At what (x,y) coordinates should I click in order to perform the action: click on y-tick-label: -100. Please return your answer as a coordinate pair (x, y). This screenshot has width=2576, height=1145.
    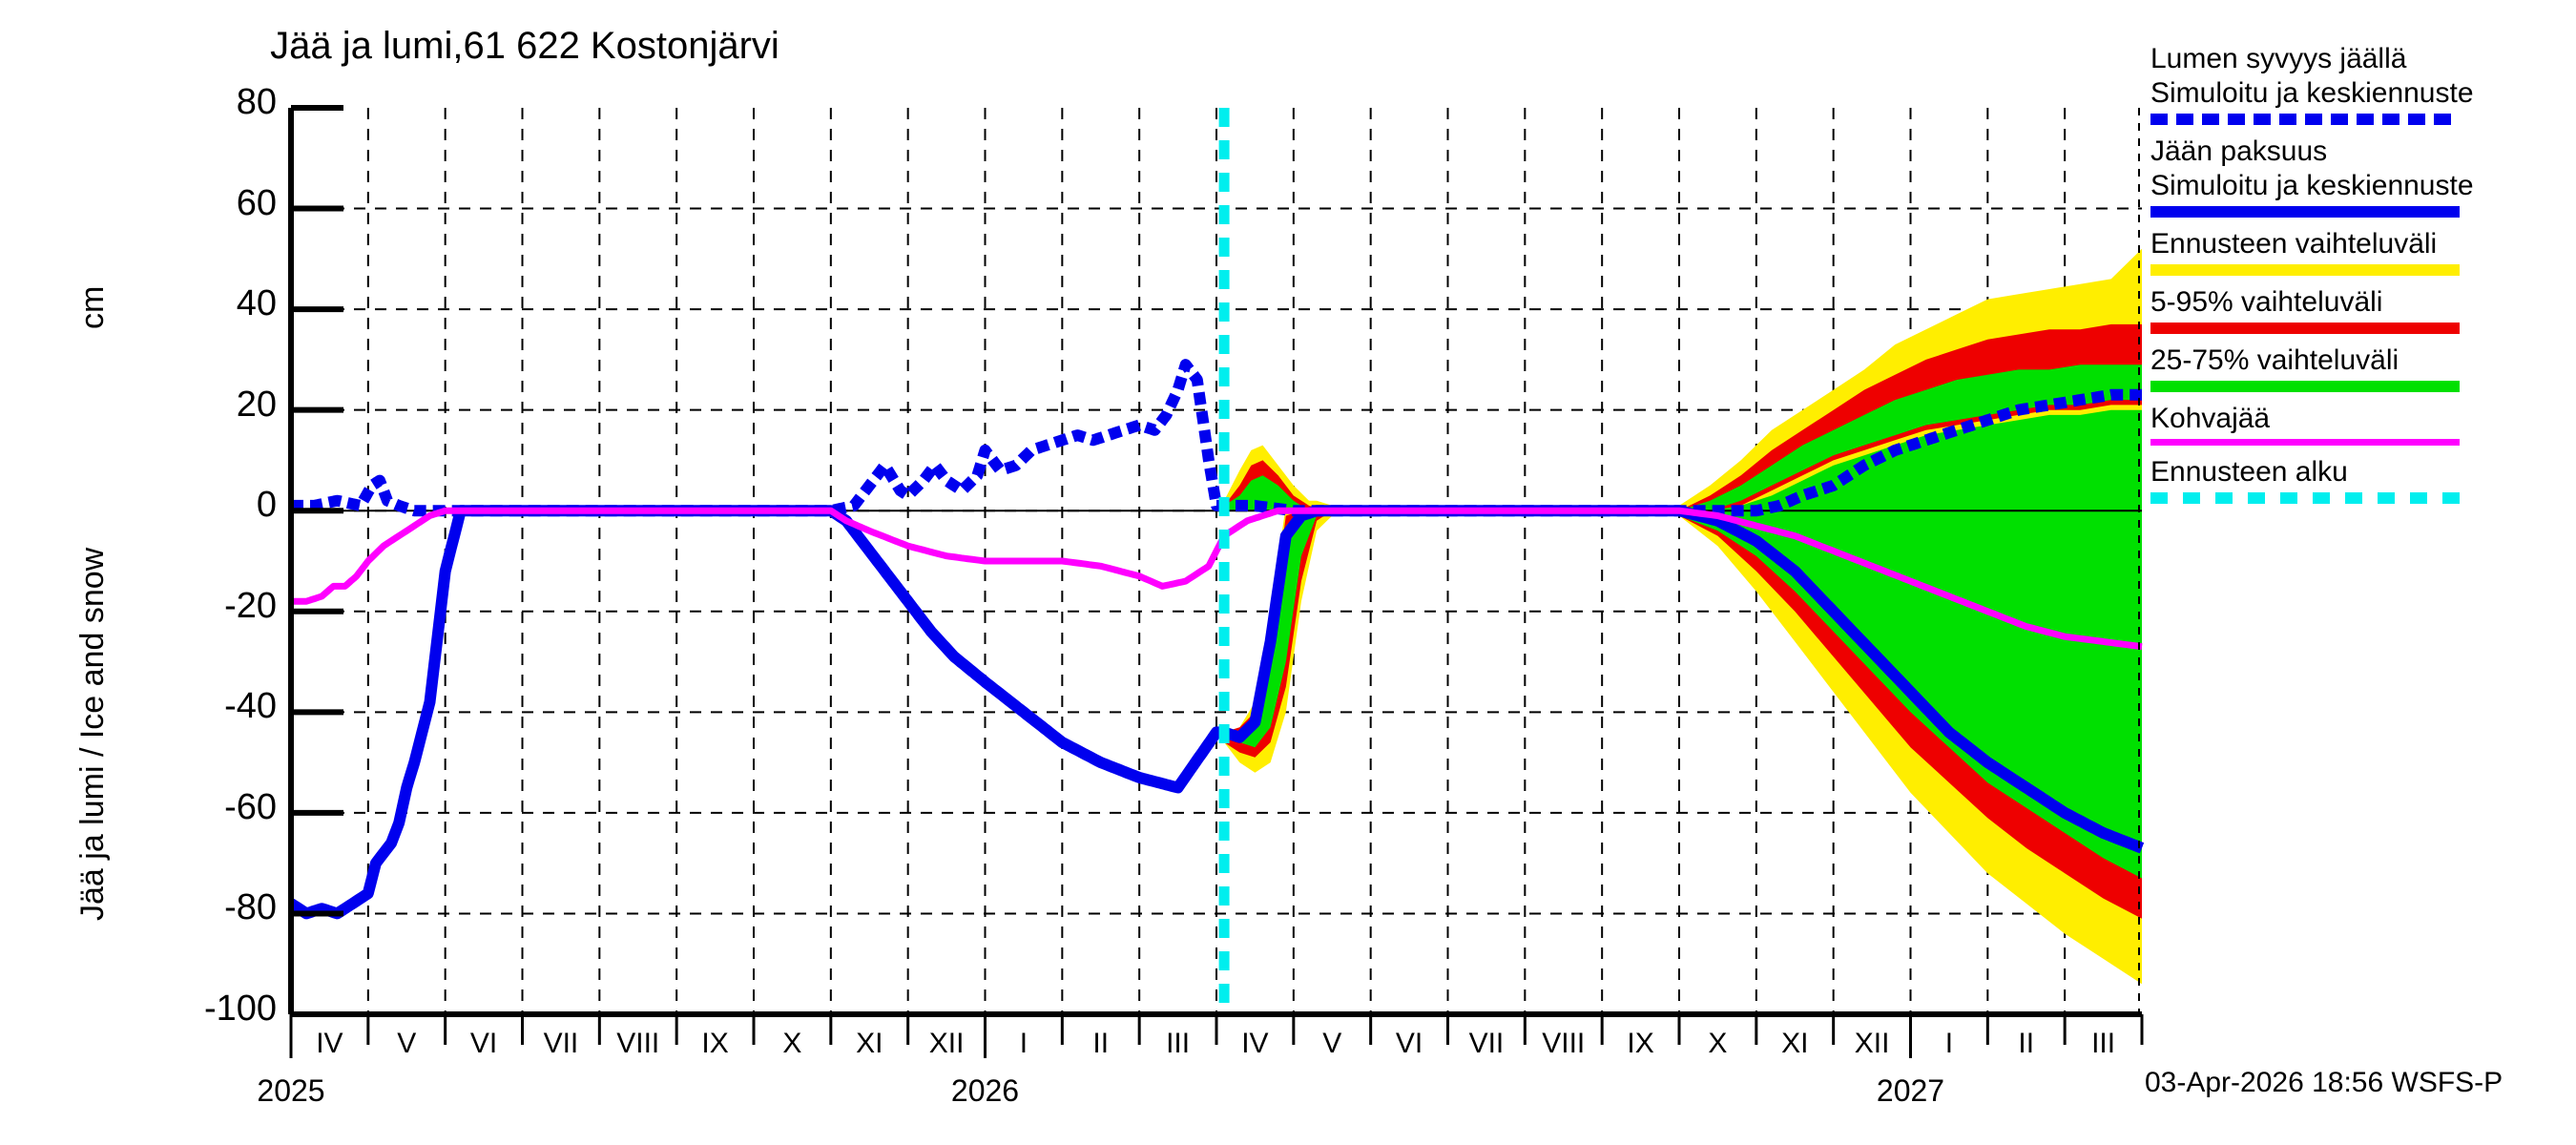
    Looking at the image, I should click on (240, 1009).